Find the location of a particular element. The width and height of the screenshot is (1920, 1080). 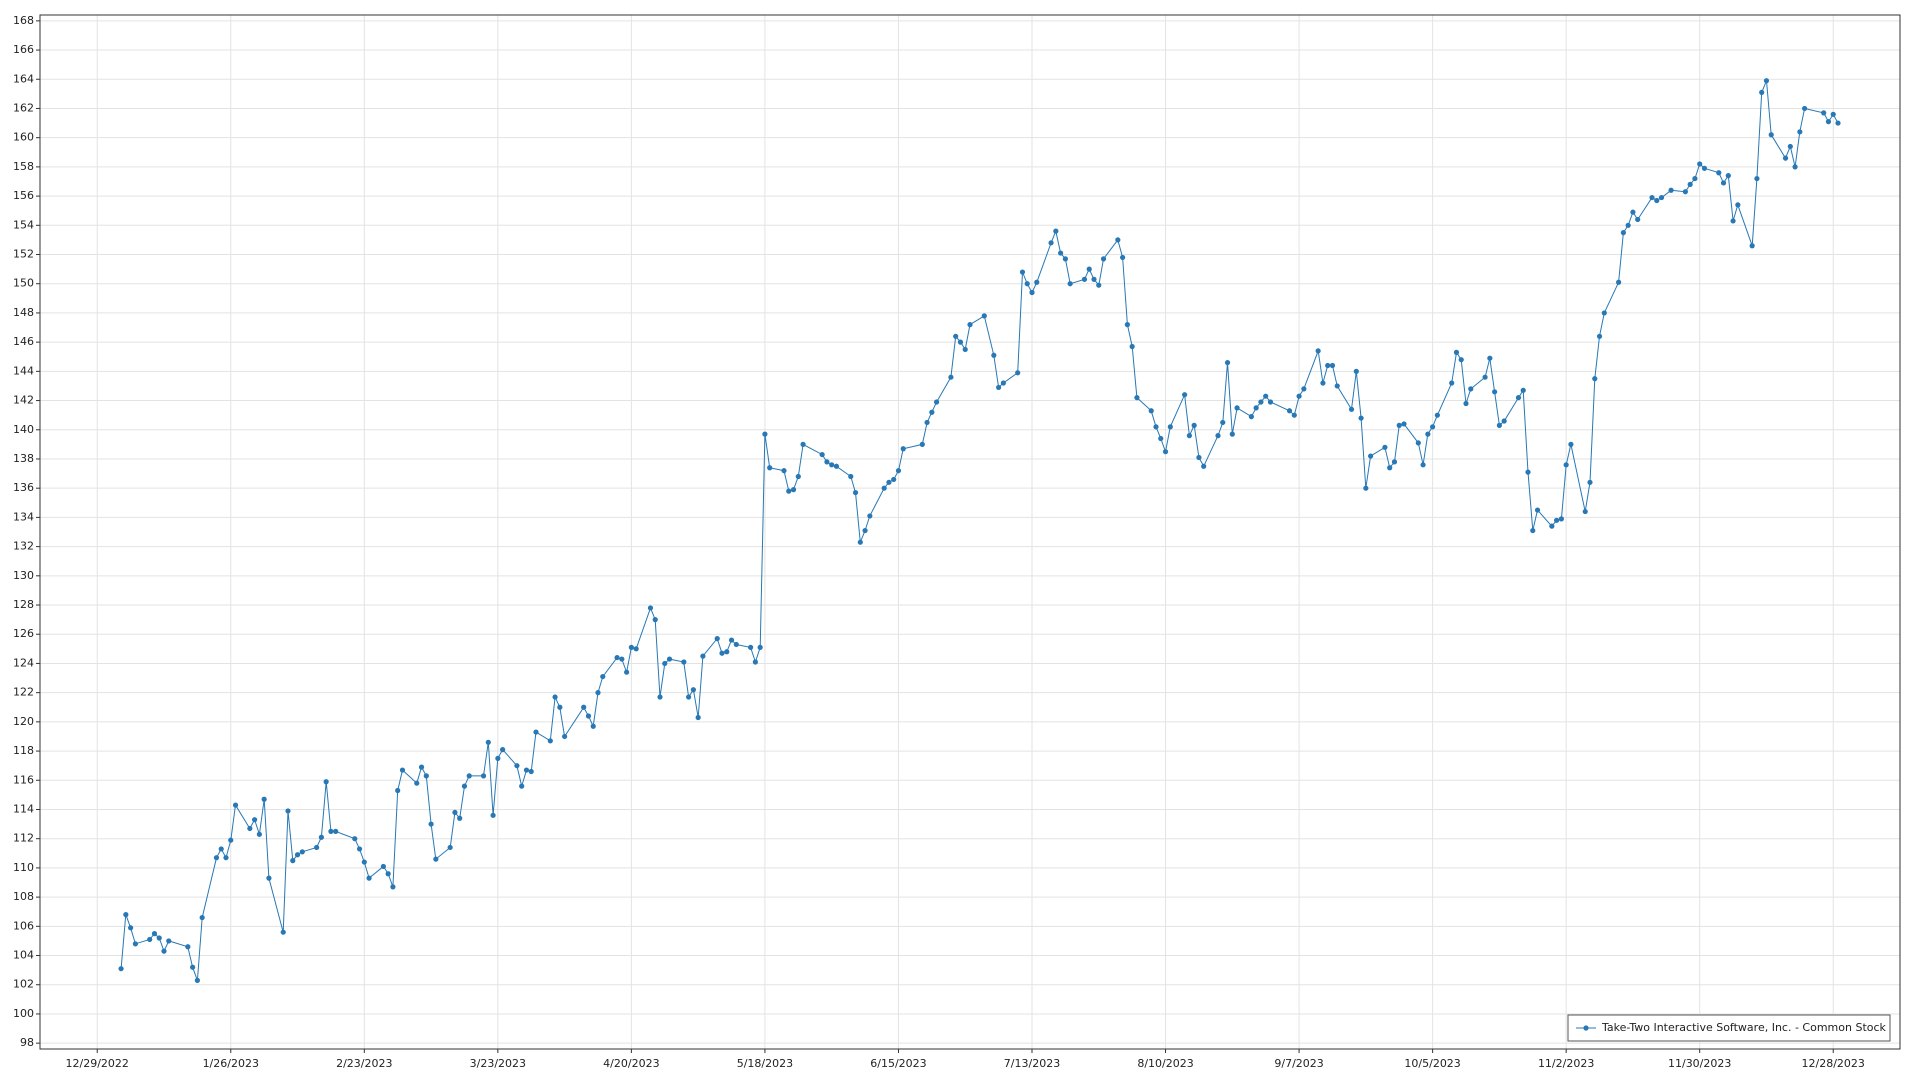

y-tick-label: 160 is located at coordinates (23, 137).